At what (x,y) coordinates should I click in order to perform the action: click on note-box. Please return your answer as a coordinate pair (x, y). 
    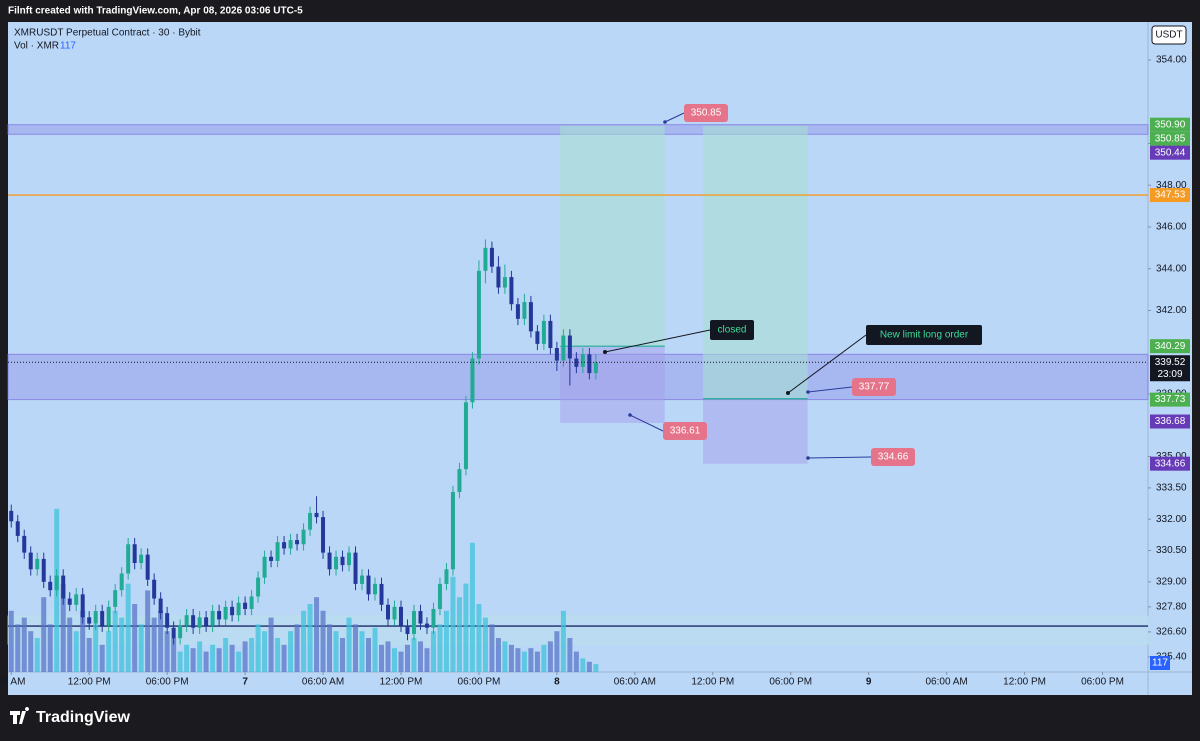
    Looking at the image, I should click on (732, 330).